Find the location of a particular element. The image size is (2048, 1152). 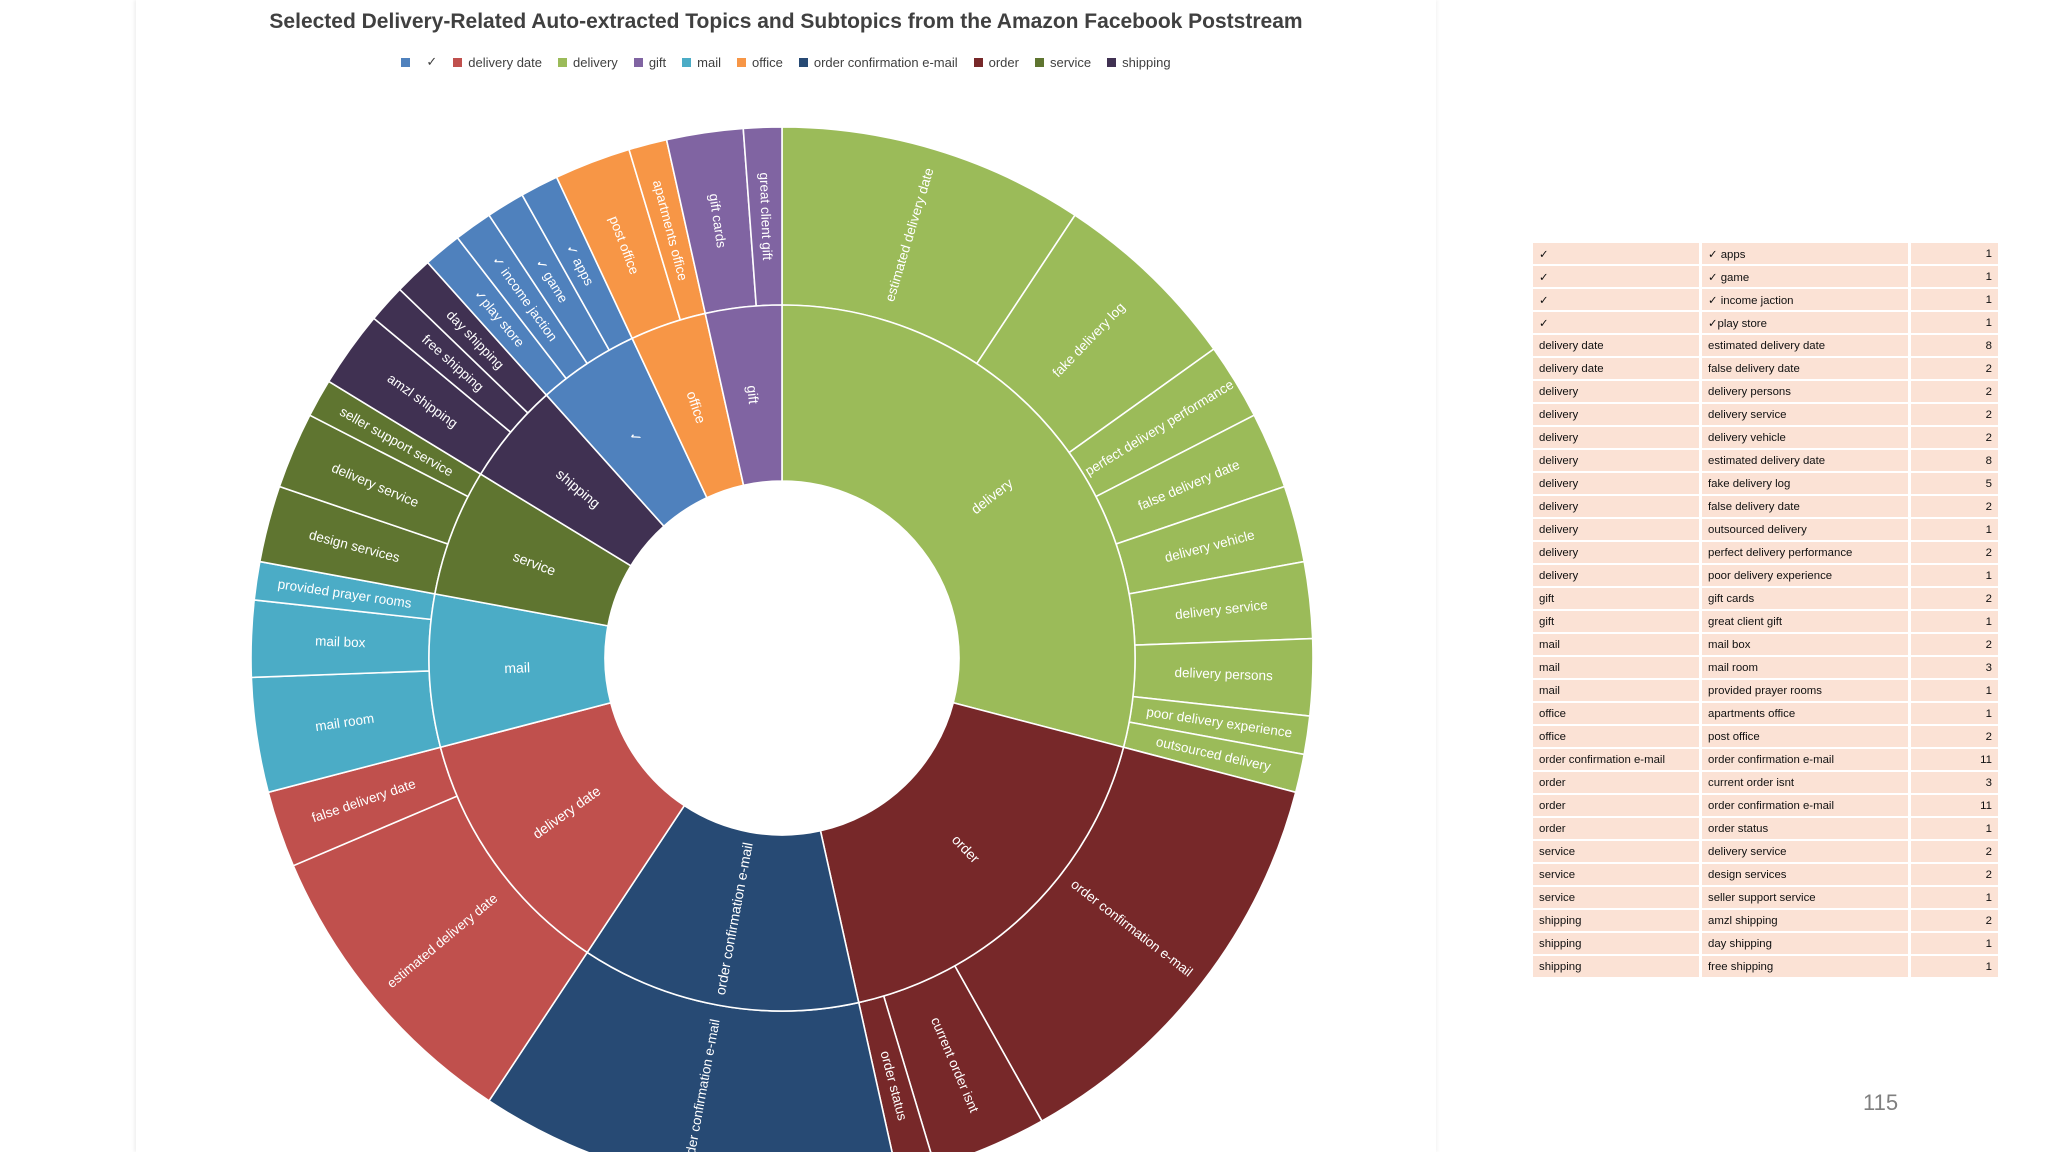

table-topic-cell: mail is located at coordinates (1617, 668).